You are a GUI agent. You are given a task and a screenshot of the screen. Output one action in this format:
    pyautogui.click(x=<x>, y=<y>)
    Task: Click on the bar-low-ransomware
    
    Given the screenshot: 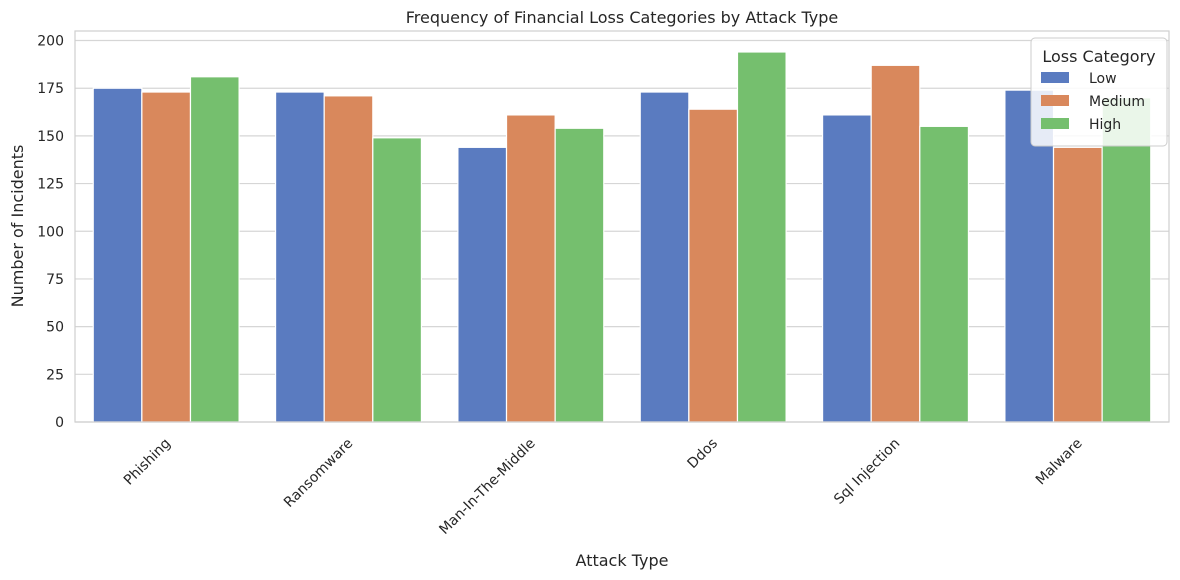 What is the action you would take?
    pyautogui.click(x=299, y=257)
    